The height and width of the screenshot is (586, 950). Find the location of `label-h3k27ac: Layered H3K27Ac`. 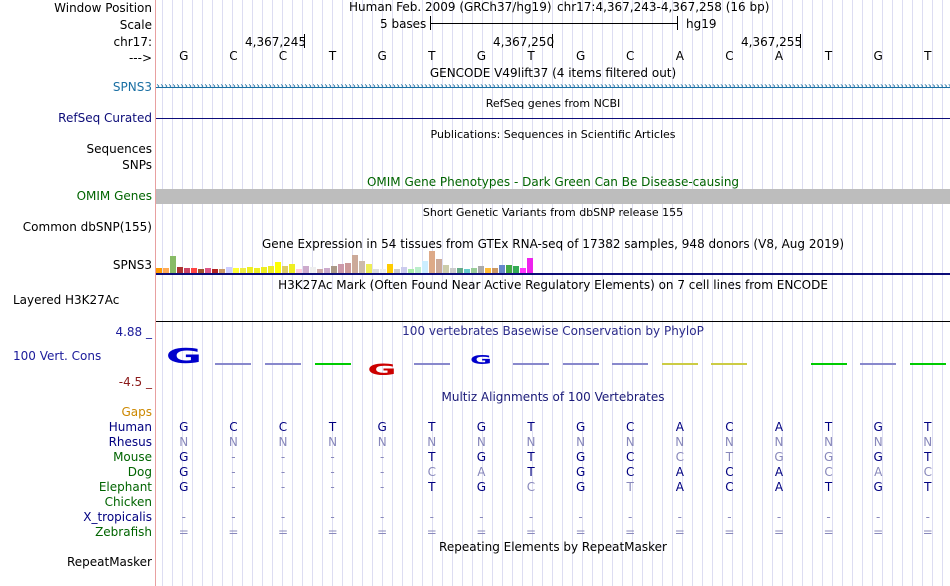

label-h3k27ac: Layered H3K27Ac is located at coordinates (66, 300).